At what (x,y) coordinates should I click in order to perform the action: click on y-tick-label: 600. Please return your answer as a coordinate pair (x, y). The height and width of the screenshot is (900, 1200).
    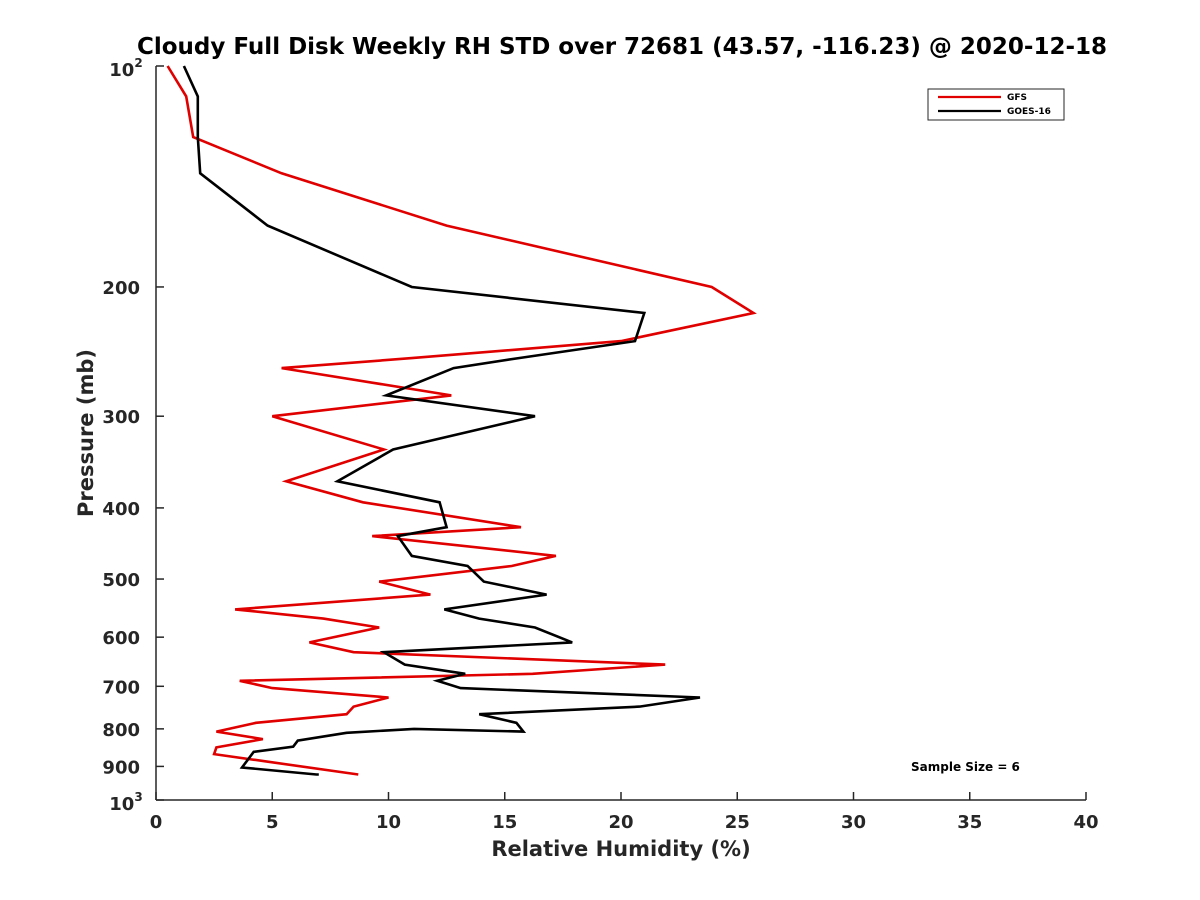
    Looking at the image, I should click on (121, 638).